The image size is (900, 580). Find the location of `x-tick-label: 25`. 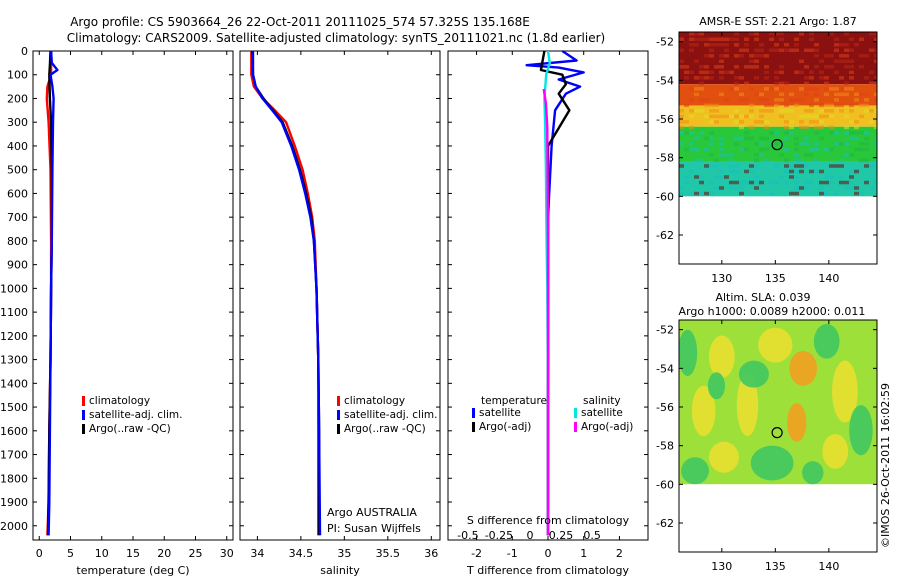

x-tick-label: 25 is located at coordinates (196, 553).